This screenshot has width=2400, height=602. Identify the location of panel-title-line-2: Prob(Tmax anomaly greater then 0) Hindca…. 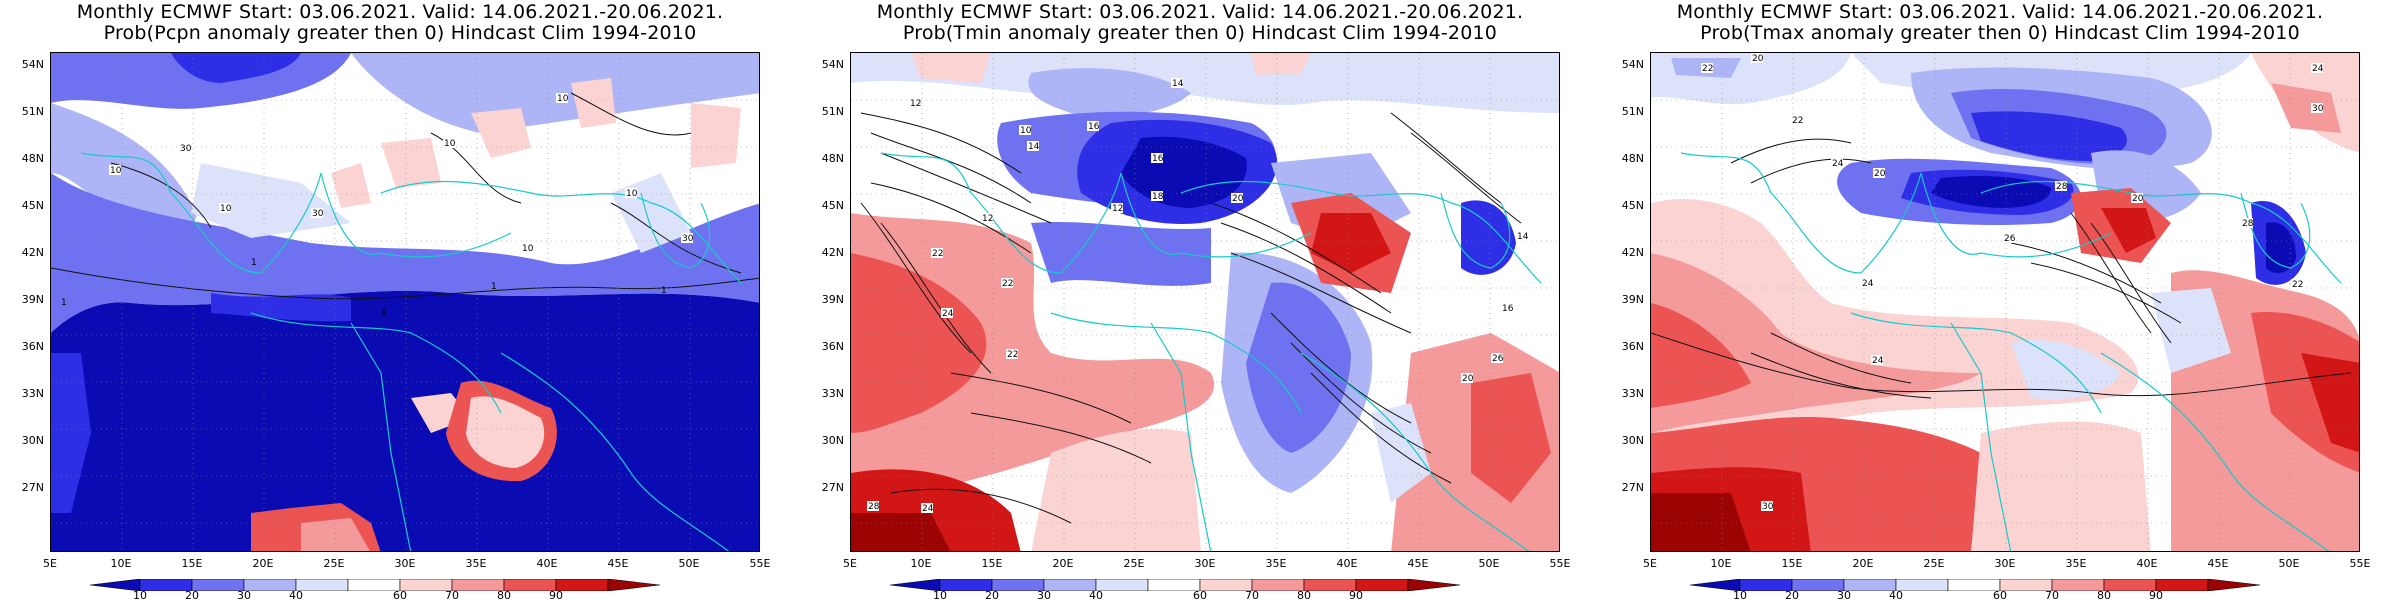
(2000, 33).